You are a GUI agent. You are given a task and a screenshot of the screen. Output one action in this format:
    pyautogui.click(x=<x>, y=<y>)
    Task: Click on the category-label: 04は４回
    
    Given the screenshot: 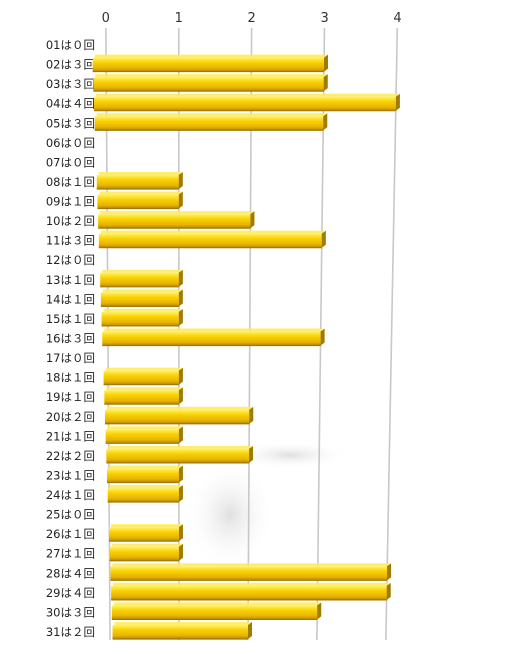 What is the action you would take?
    pyautogui.click(x=70, y=104)
    